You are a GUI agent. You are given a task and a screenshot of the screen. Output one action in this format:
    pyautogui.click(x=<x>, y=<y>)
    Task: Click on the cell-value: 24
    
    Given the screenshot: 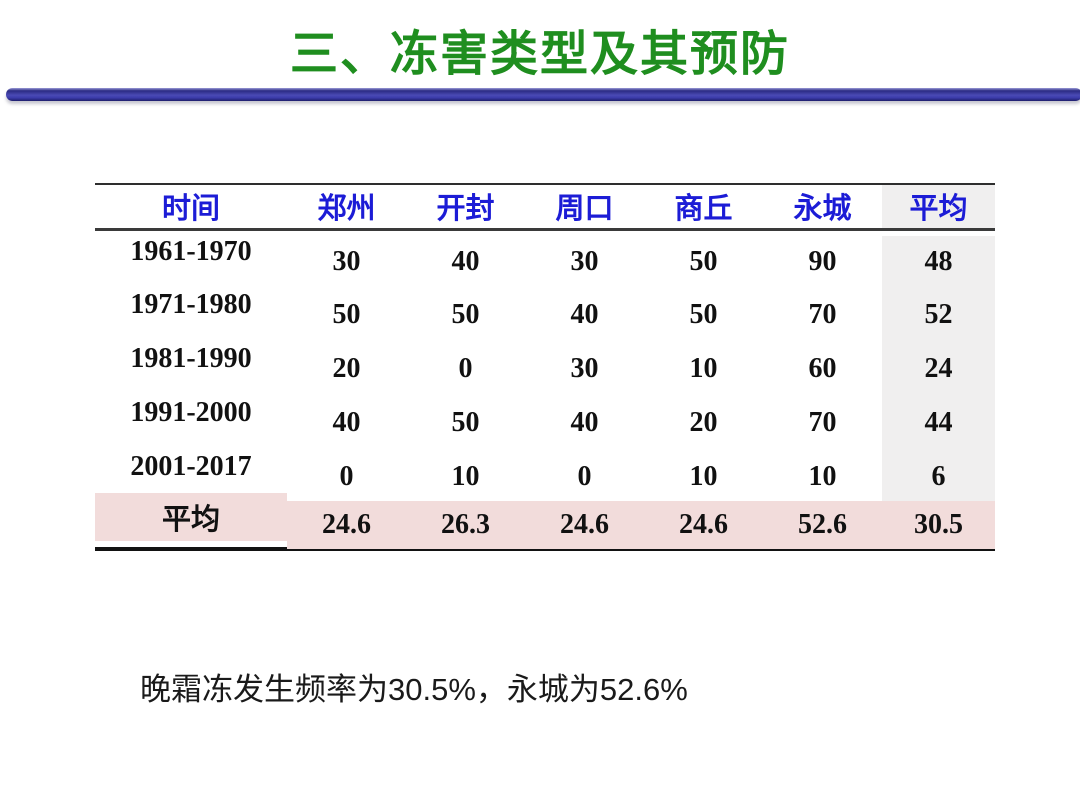 What is the action you would take?
    pyautogui.click(x=938, y=368)
    